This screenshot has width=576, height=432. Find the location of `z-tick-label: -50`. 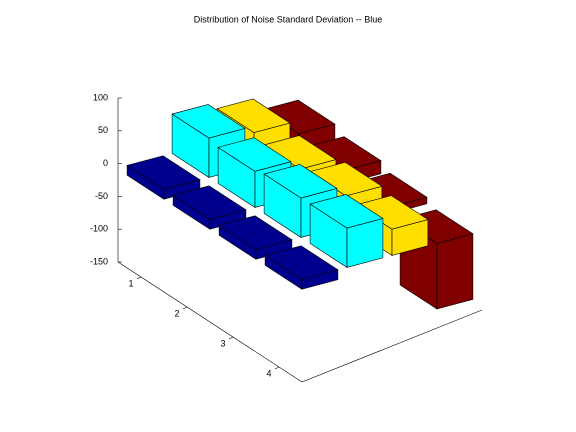

z-tick-label: -50 is located at coordinates (101, 196).